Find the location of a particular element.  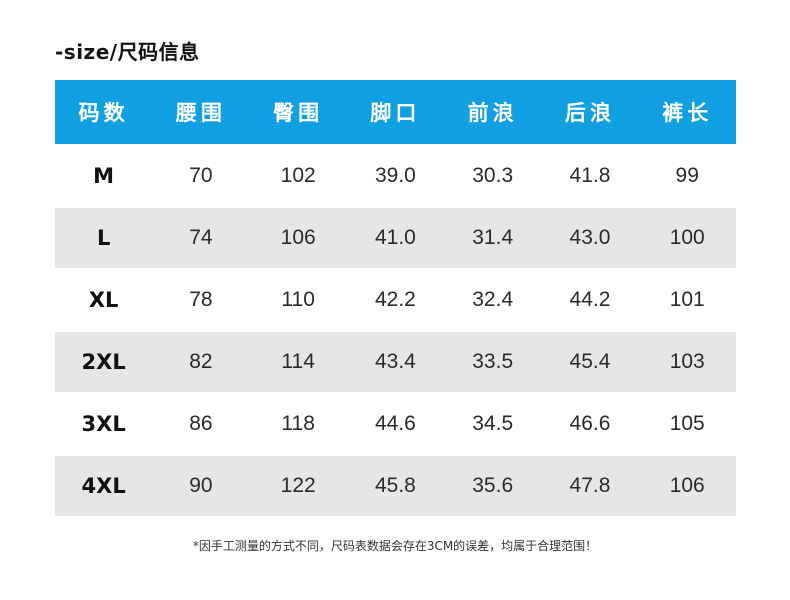

table-header-row: 码数 腰围 臀围 脚口 前浪 后浪 裤长 is located at coordinates (395, 112).